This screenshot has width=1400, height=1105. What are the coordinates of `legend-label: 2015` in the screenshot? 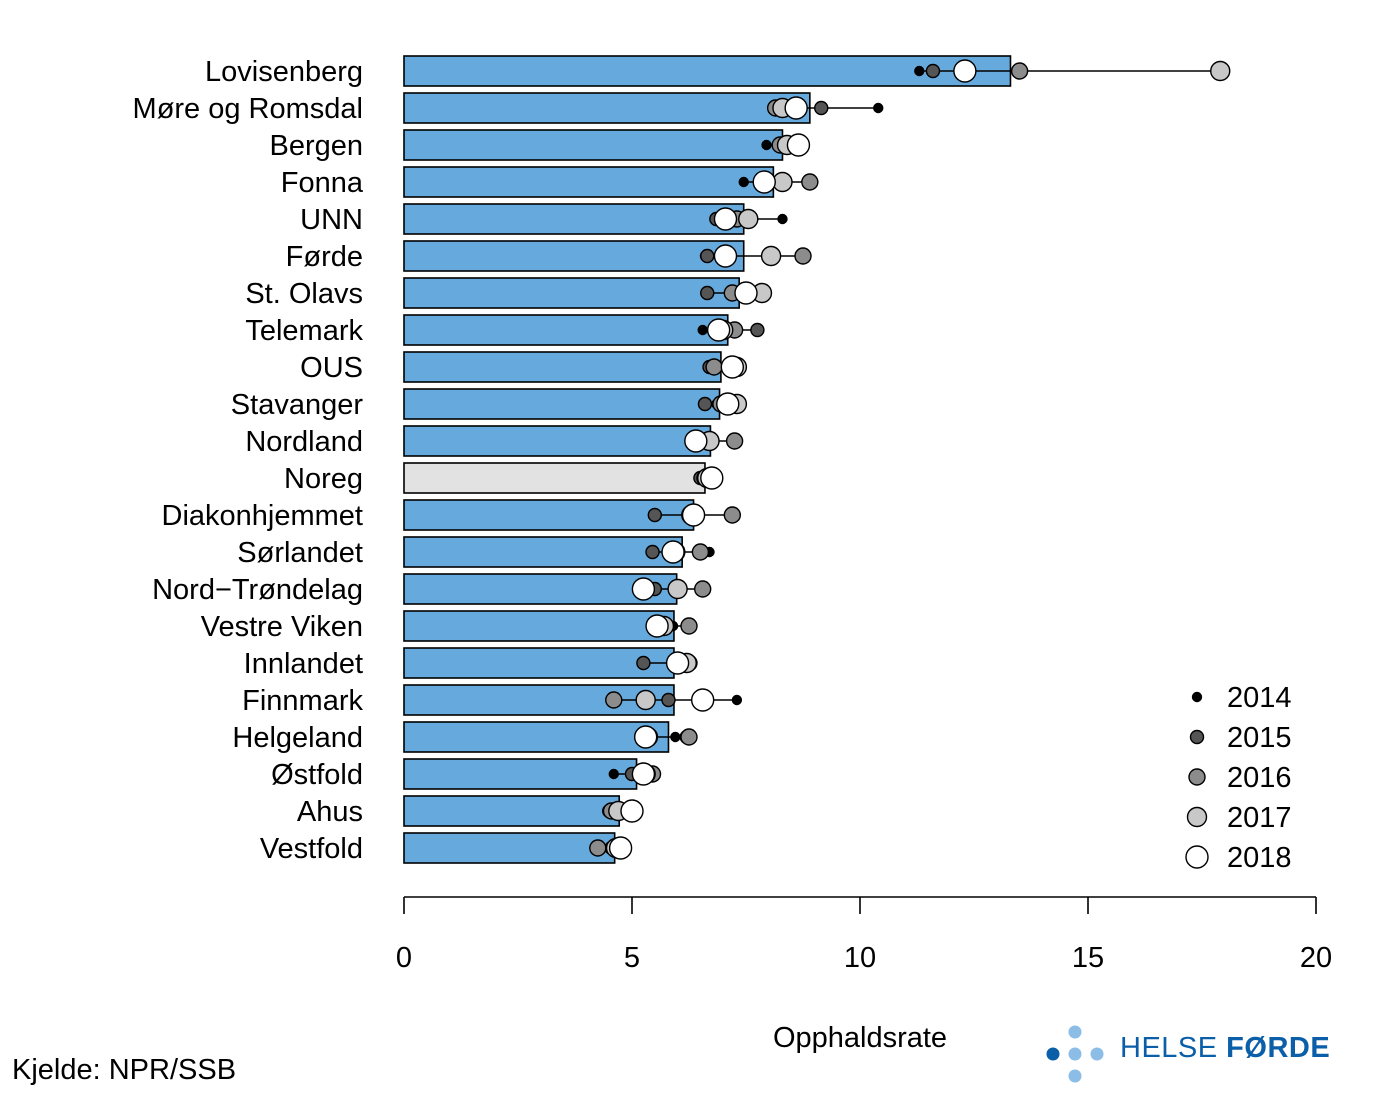 It's located at (1259, 738).